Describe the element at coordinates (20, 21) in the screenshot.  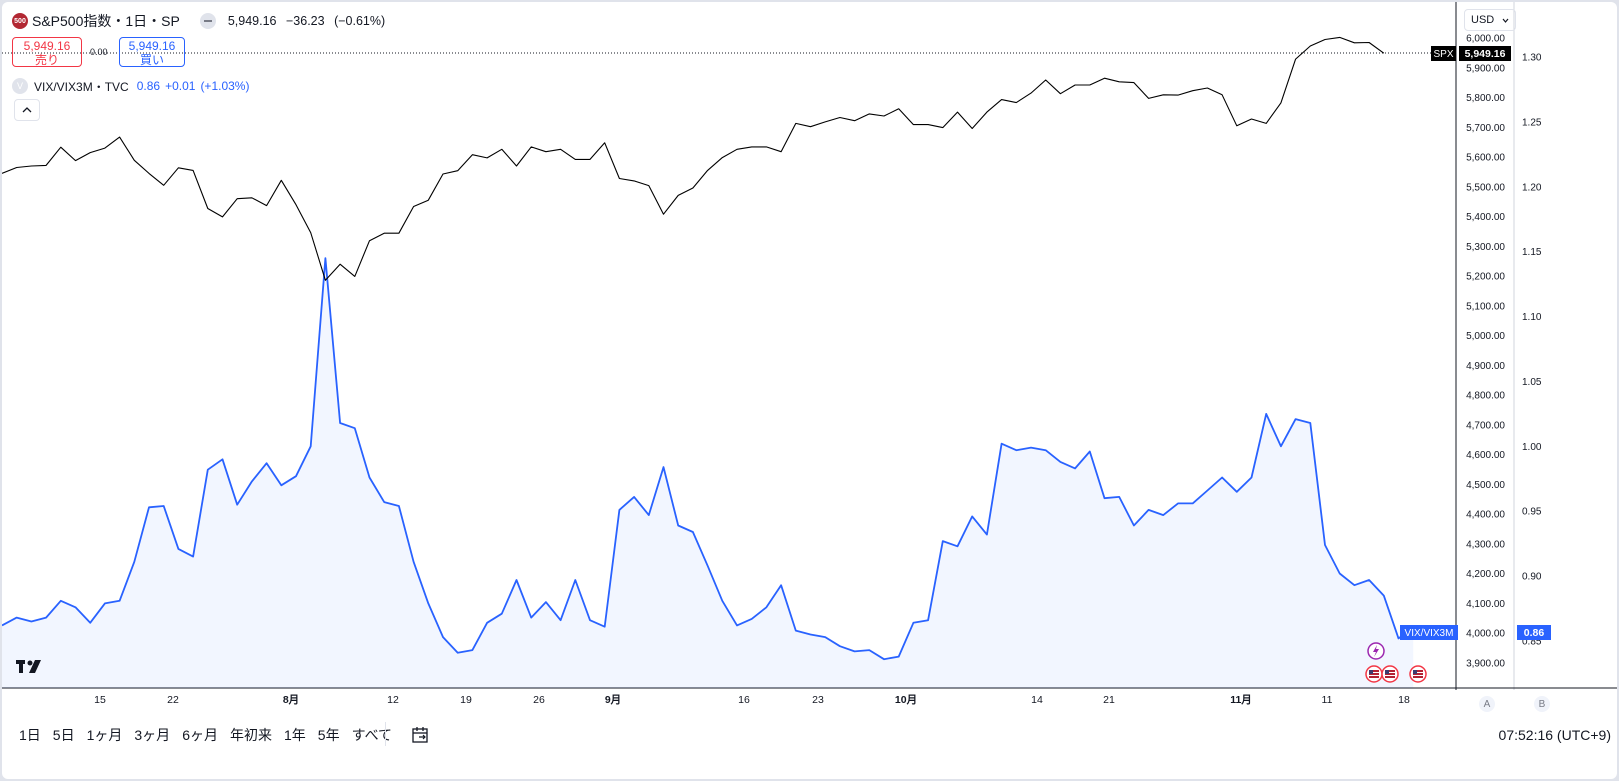
I see `sp500-symbol-icon: 500` at that location.